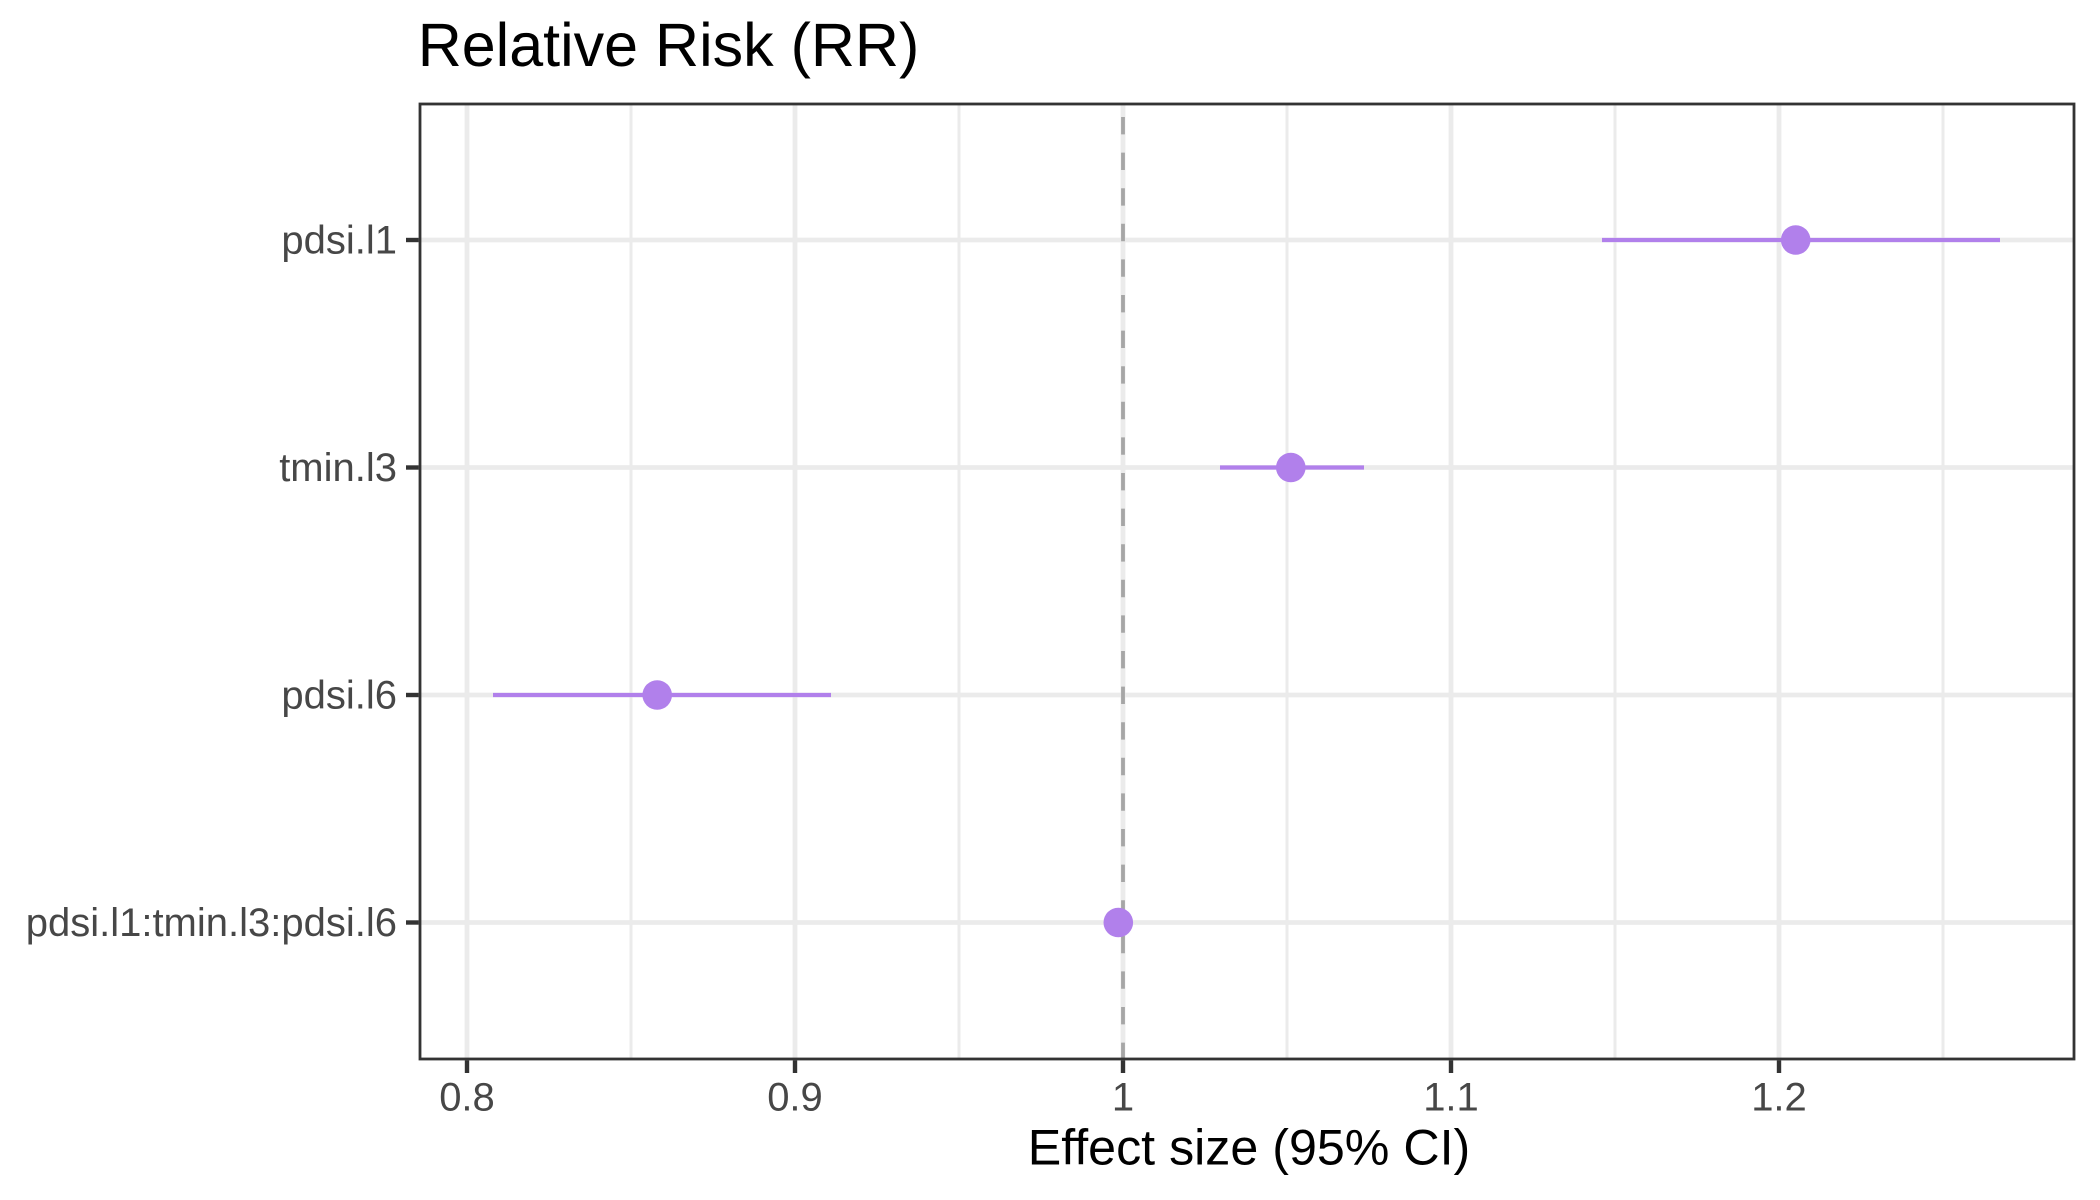  I want to click on svg-text: 1.1, so click(1451, 1098).